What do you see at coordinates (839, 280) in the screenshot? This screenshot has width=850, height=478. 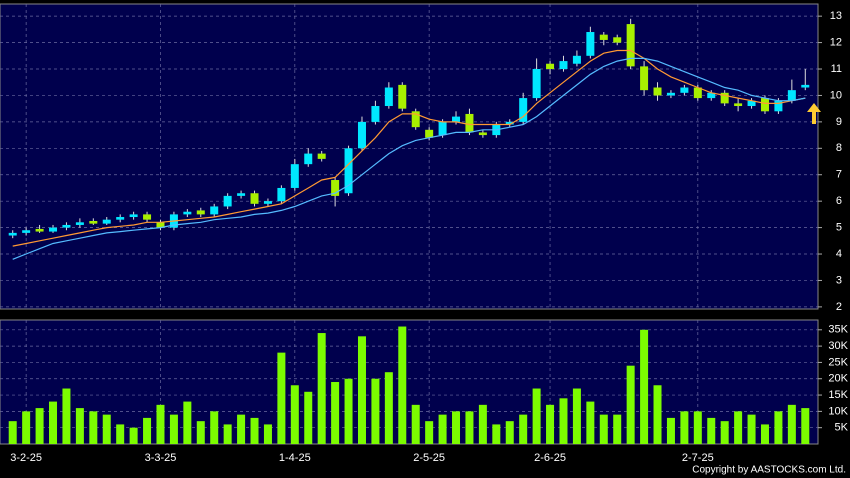 I see `y-tick-label: 3` at bounding box center [839, 280].